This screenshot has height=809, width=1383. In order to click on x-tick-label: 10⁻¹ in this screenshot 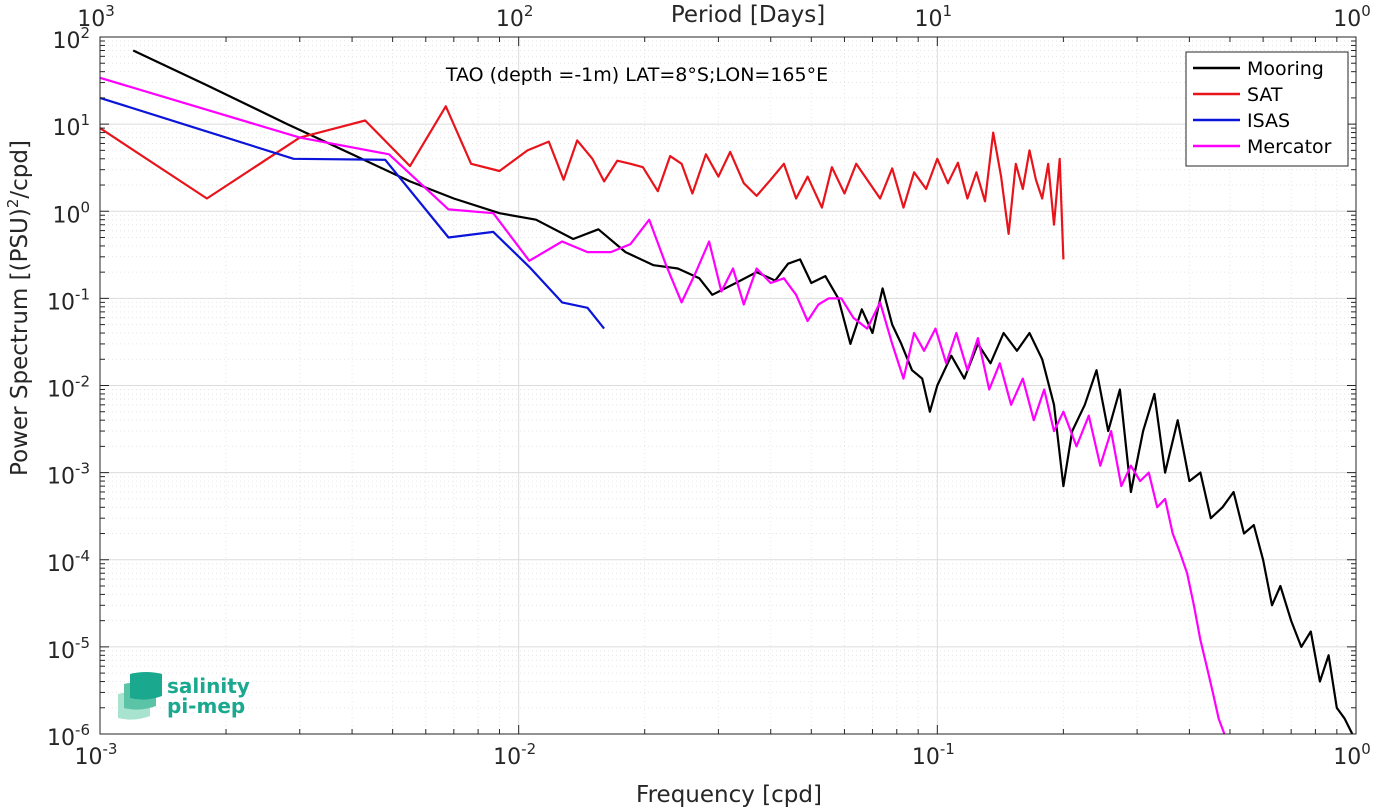, I will do `click(933, 755)`.